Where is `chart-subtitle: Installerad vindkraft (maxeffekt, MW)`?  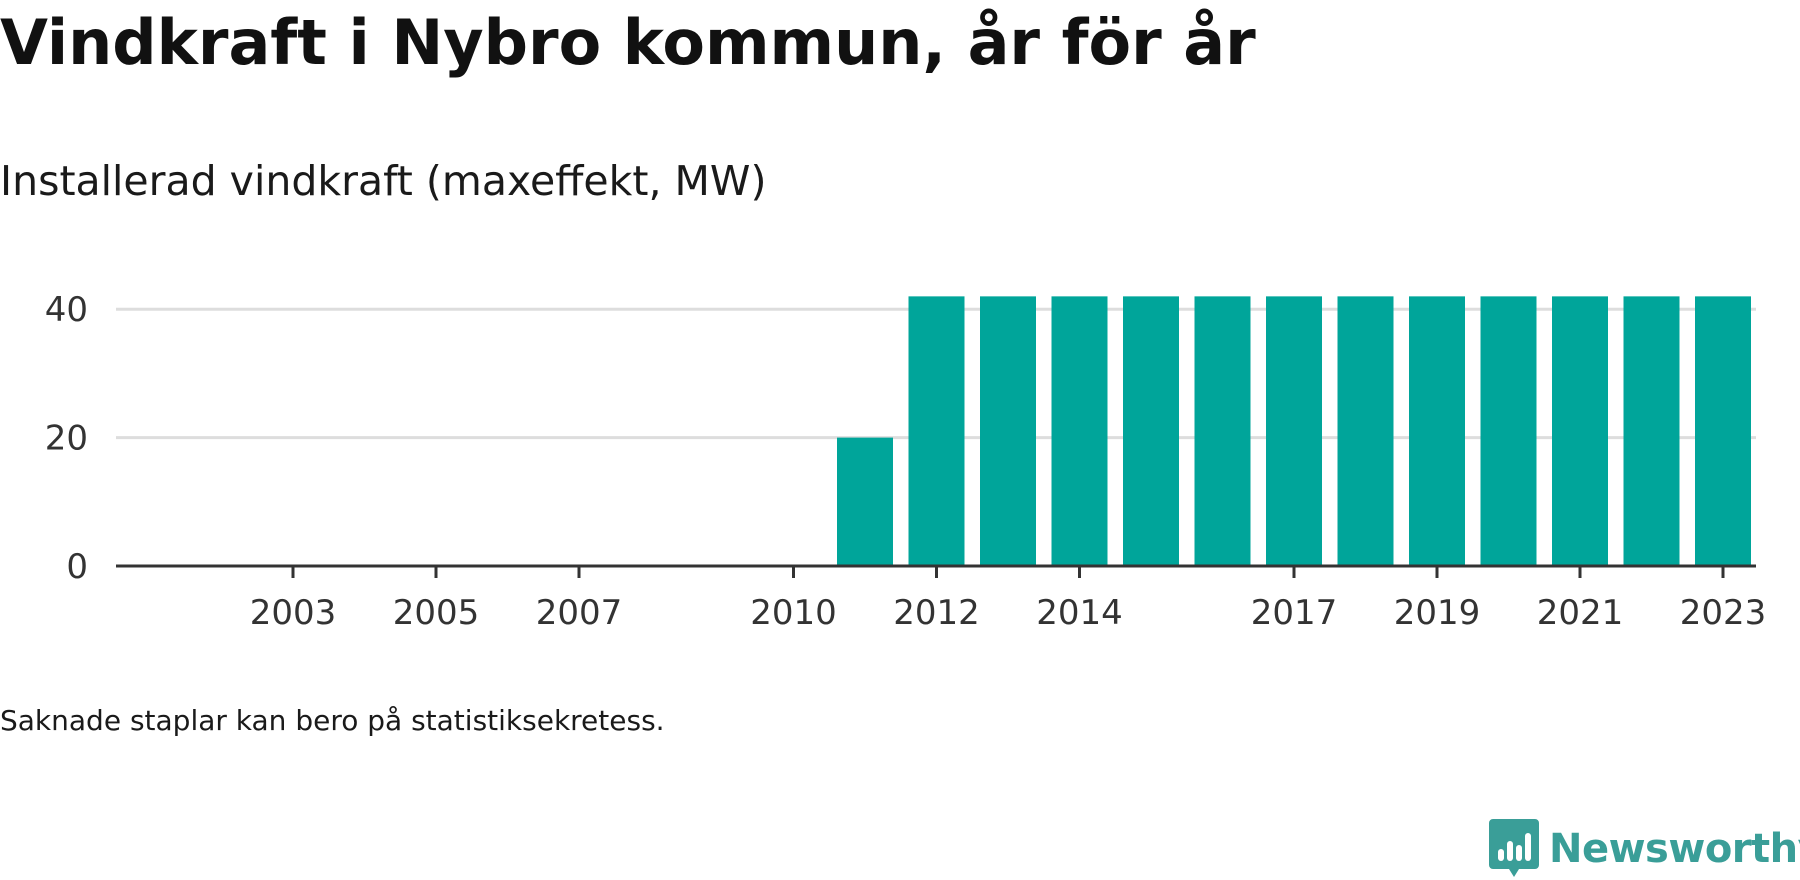 chart-subtitle: Installerad vindkraft (maxeffekt, MW) is located at coordinates (383, 181).